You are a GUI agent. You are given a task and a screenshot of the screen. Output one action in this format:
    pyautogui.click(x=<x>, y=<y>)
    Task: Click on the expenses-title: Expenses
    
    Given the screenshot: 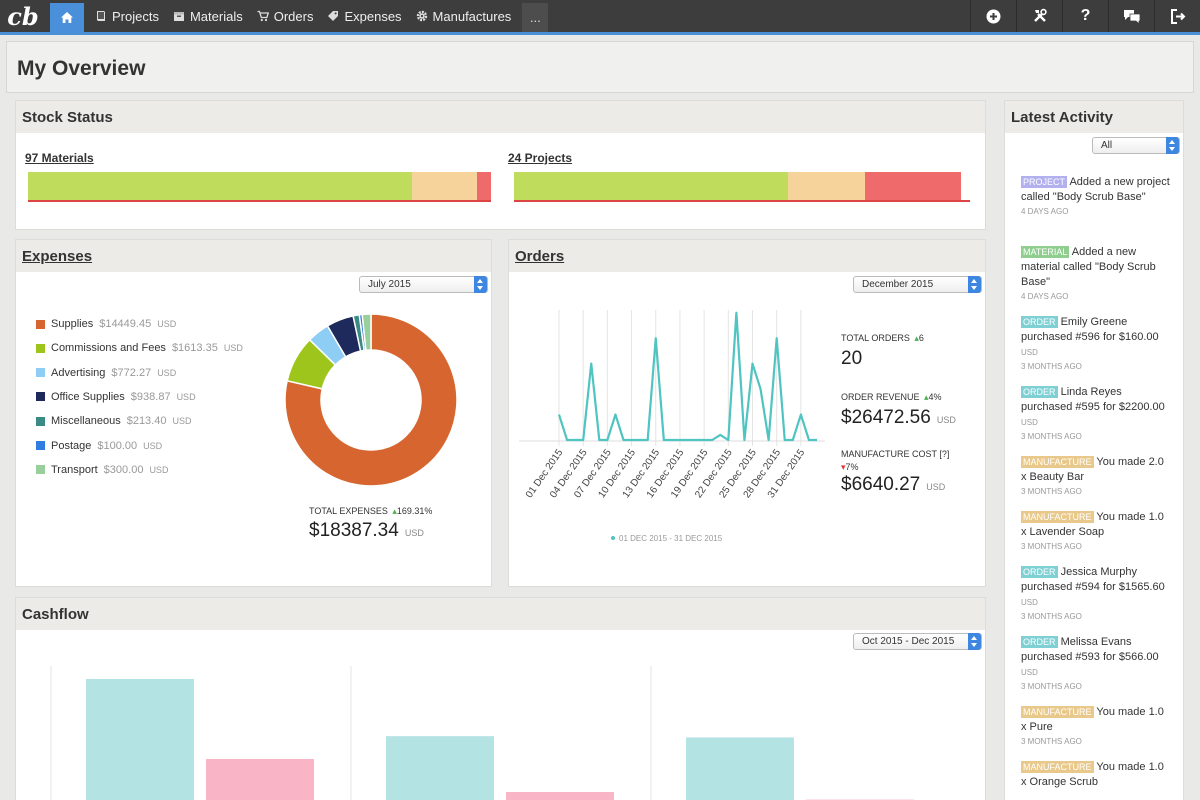 What is the action you would take?
    pyautogui.click(x=253, y=256)
    